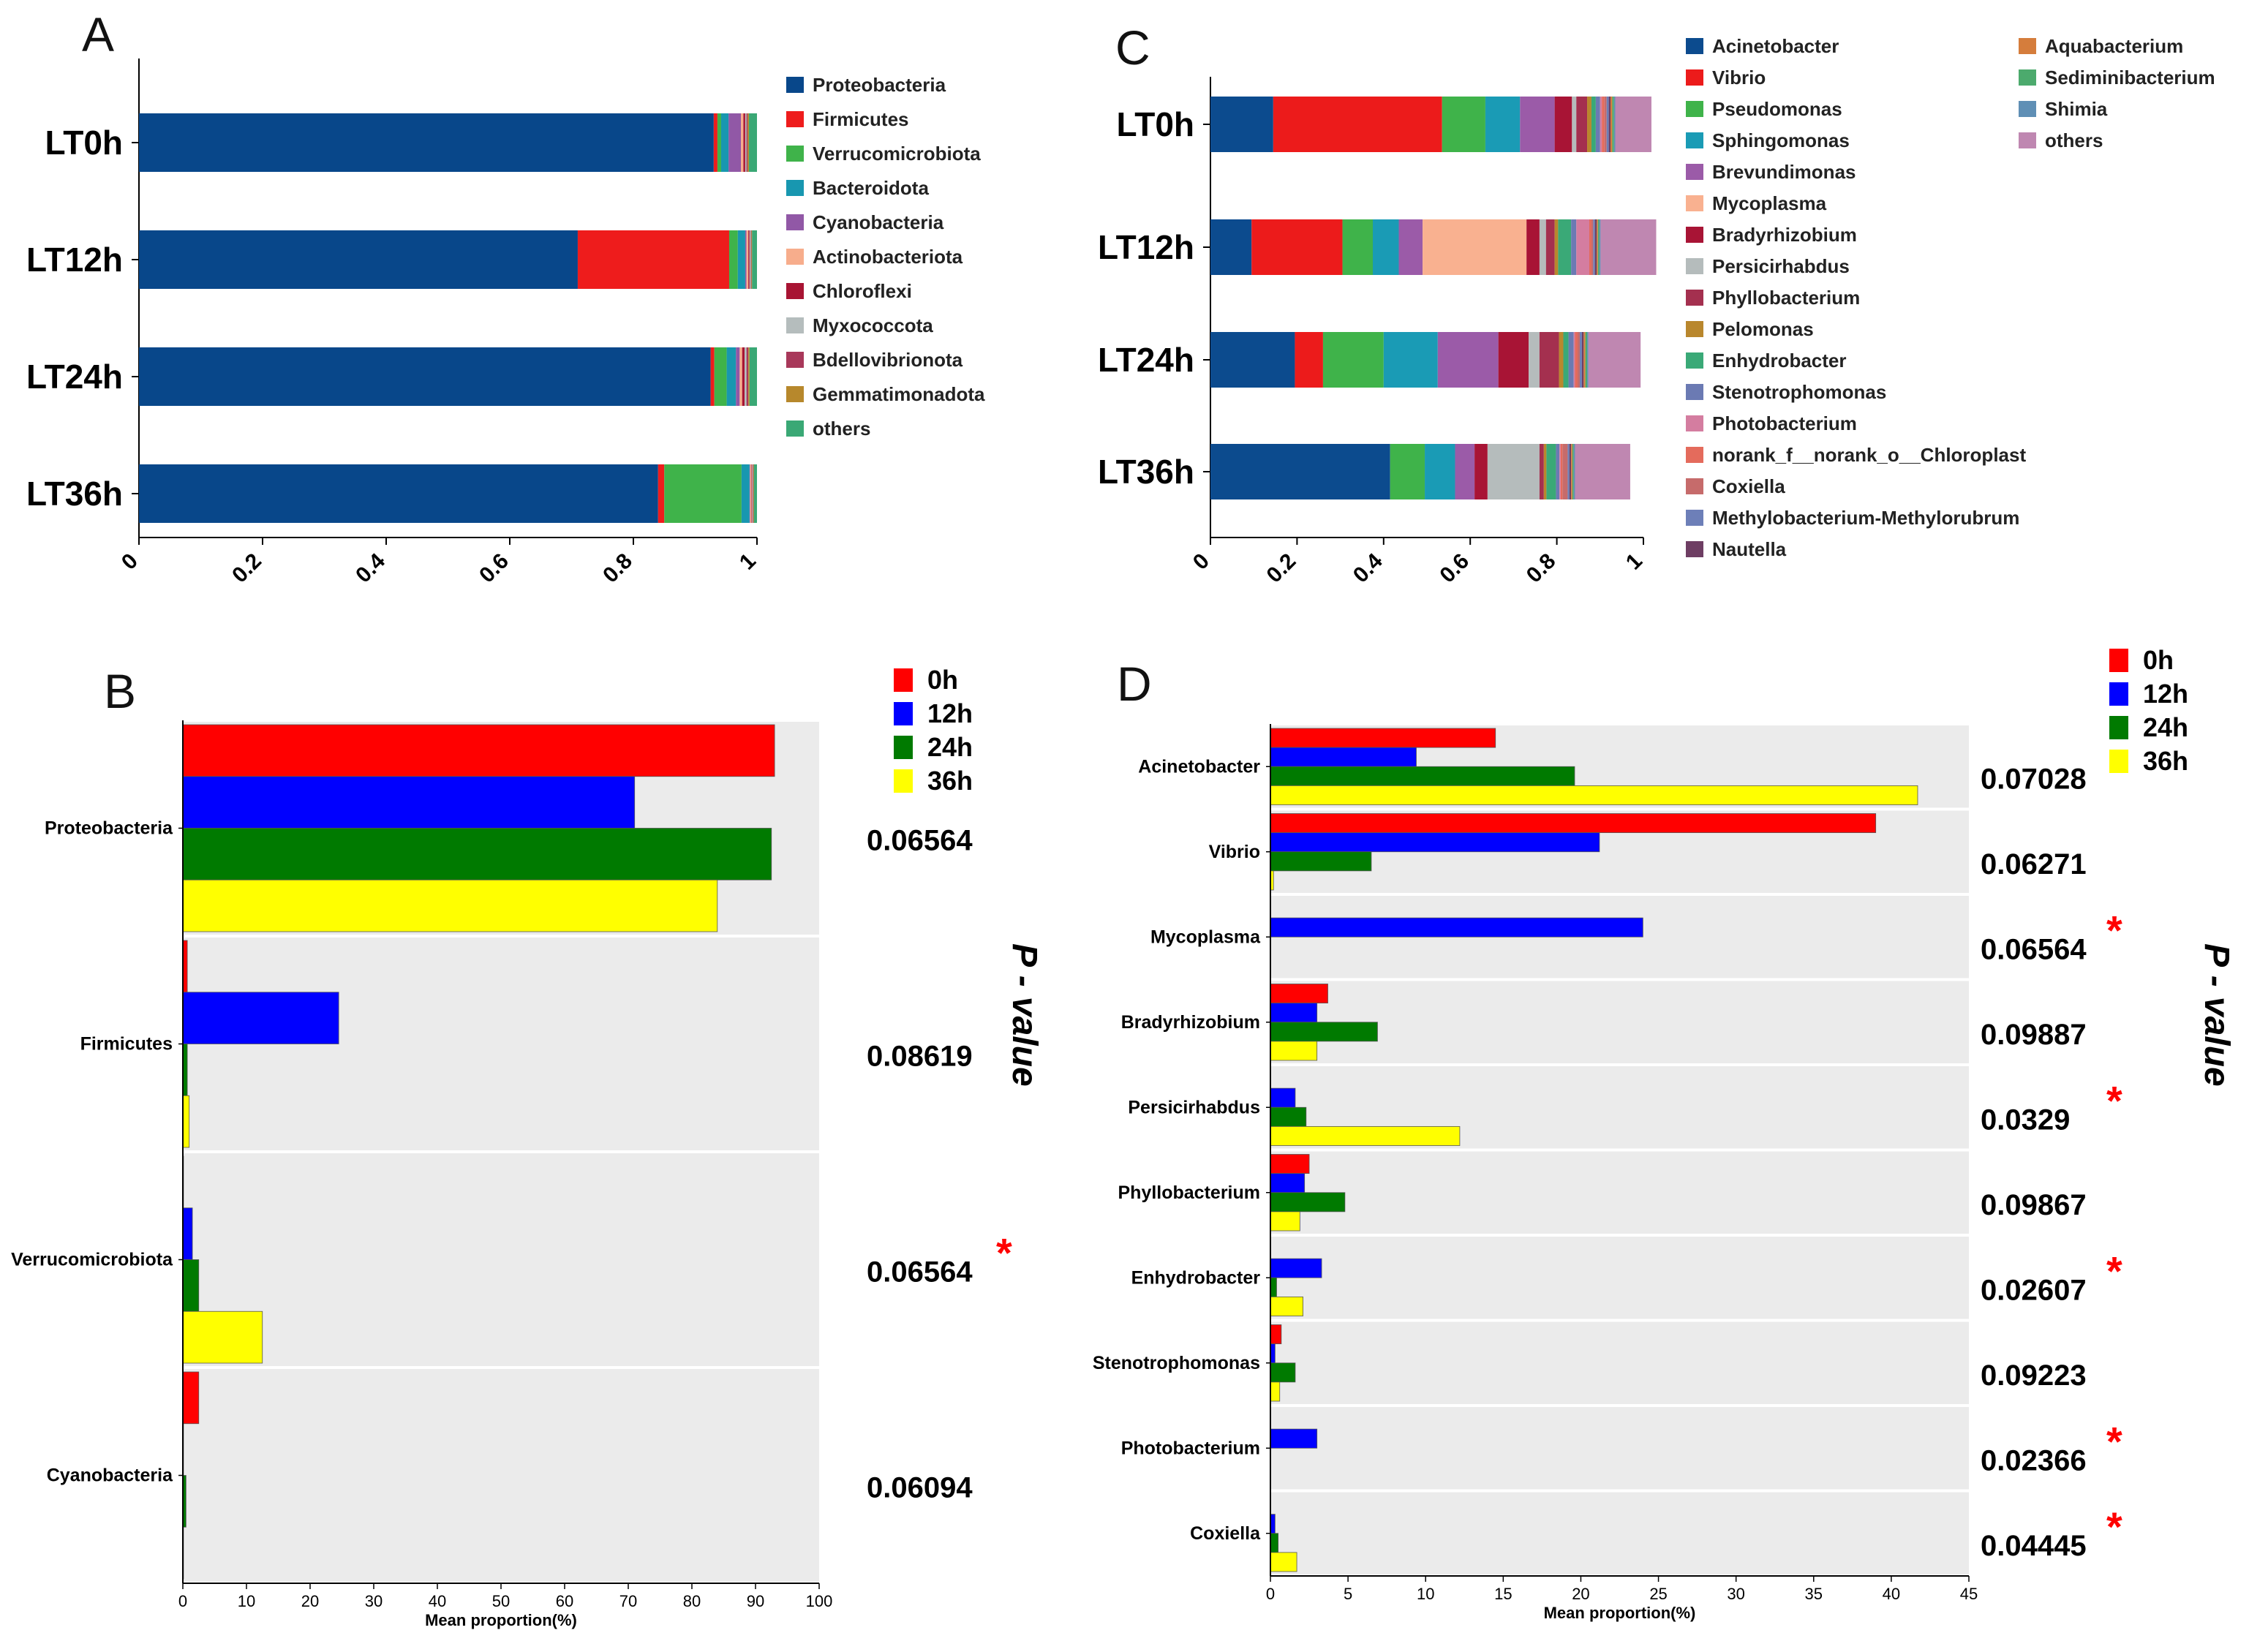 This screenshot has height=1652, width=2249. Describe the element at coordinates (795, 360) in the screenshot. I see `legend-swatch-bdellovibrionota` at that location.